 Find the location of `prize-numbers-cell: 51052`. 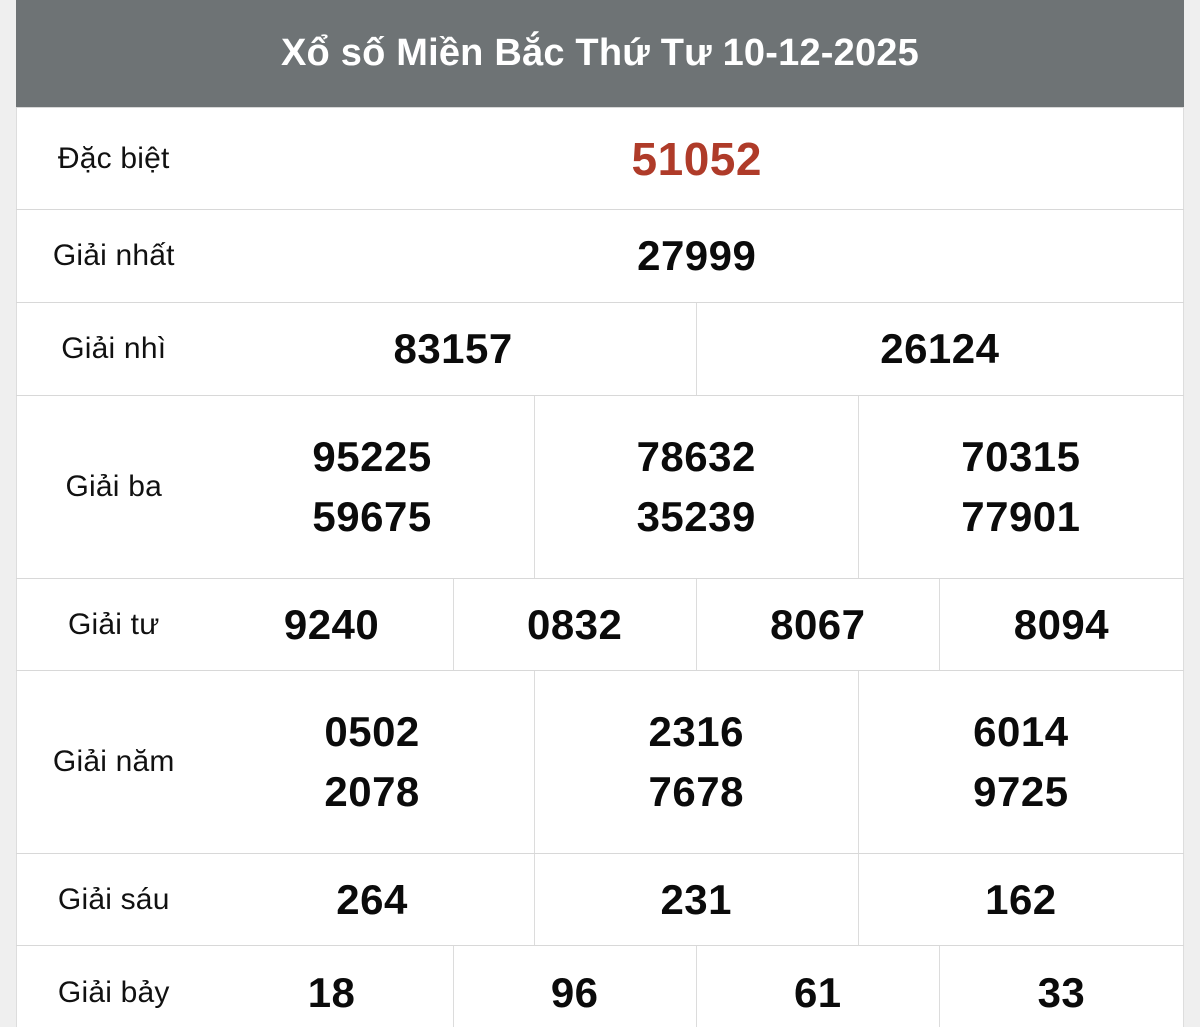

prize-numbers-cell: 51052 is located at coordinates (697, 158).